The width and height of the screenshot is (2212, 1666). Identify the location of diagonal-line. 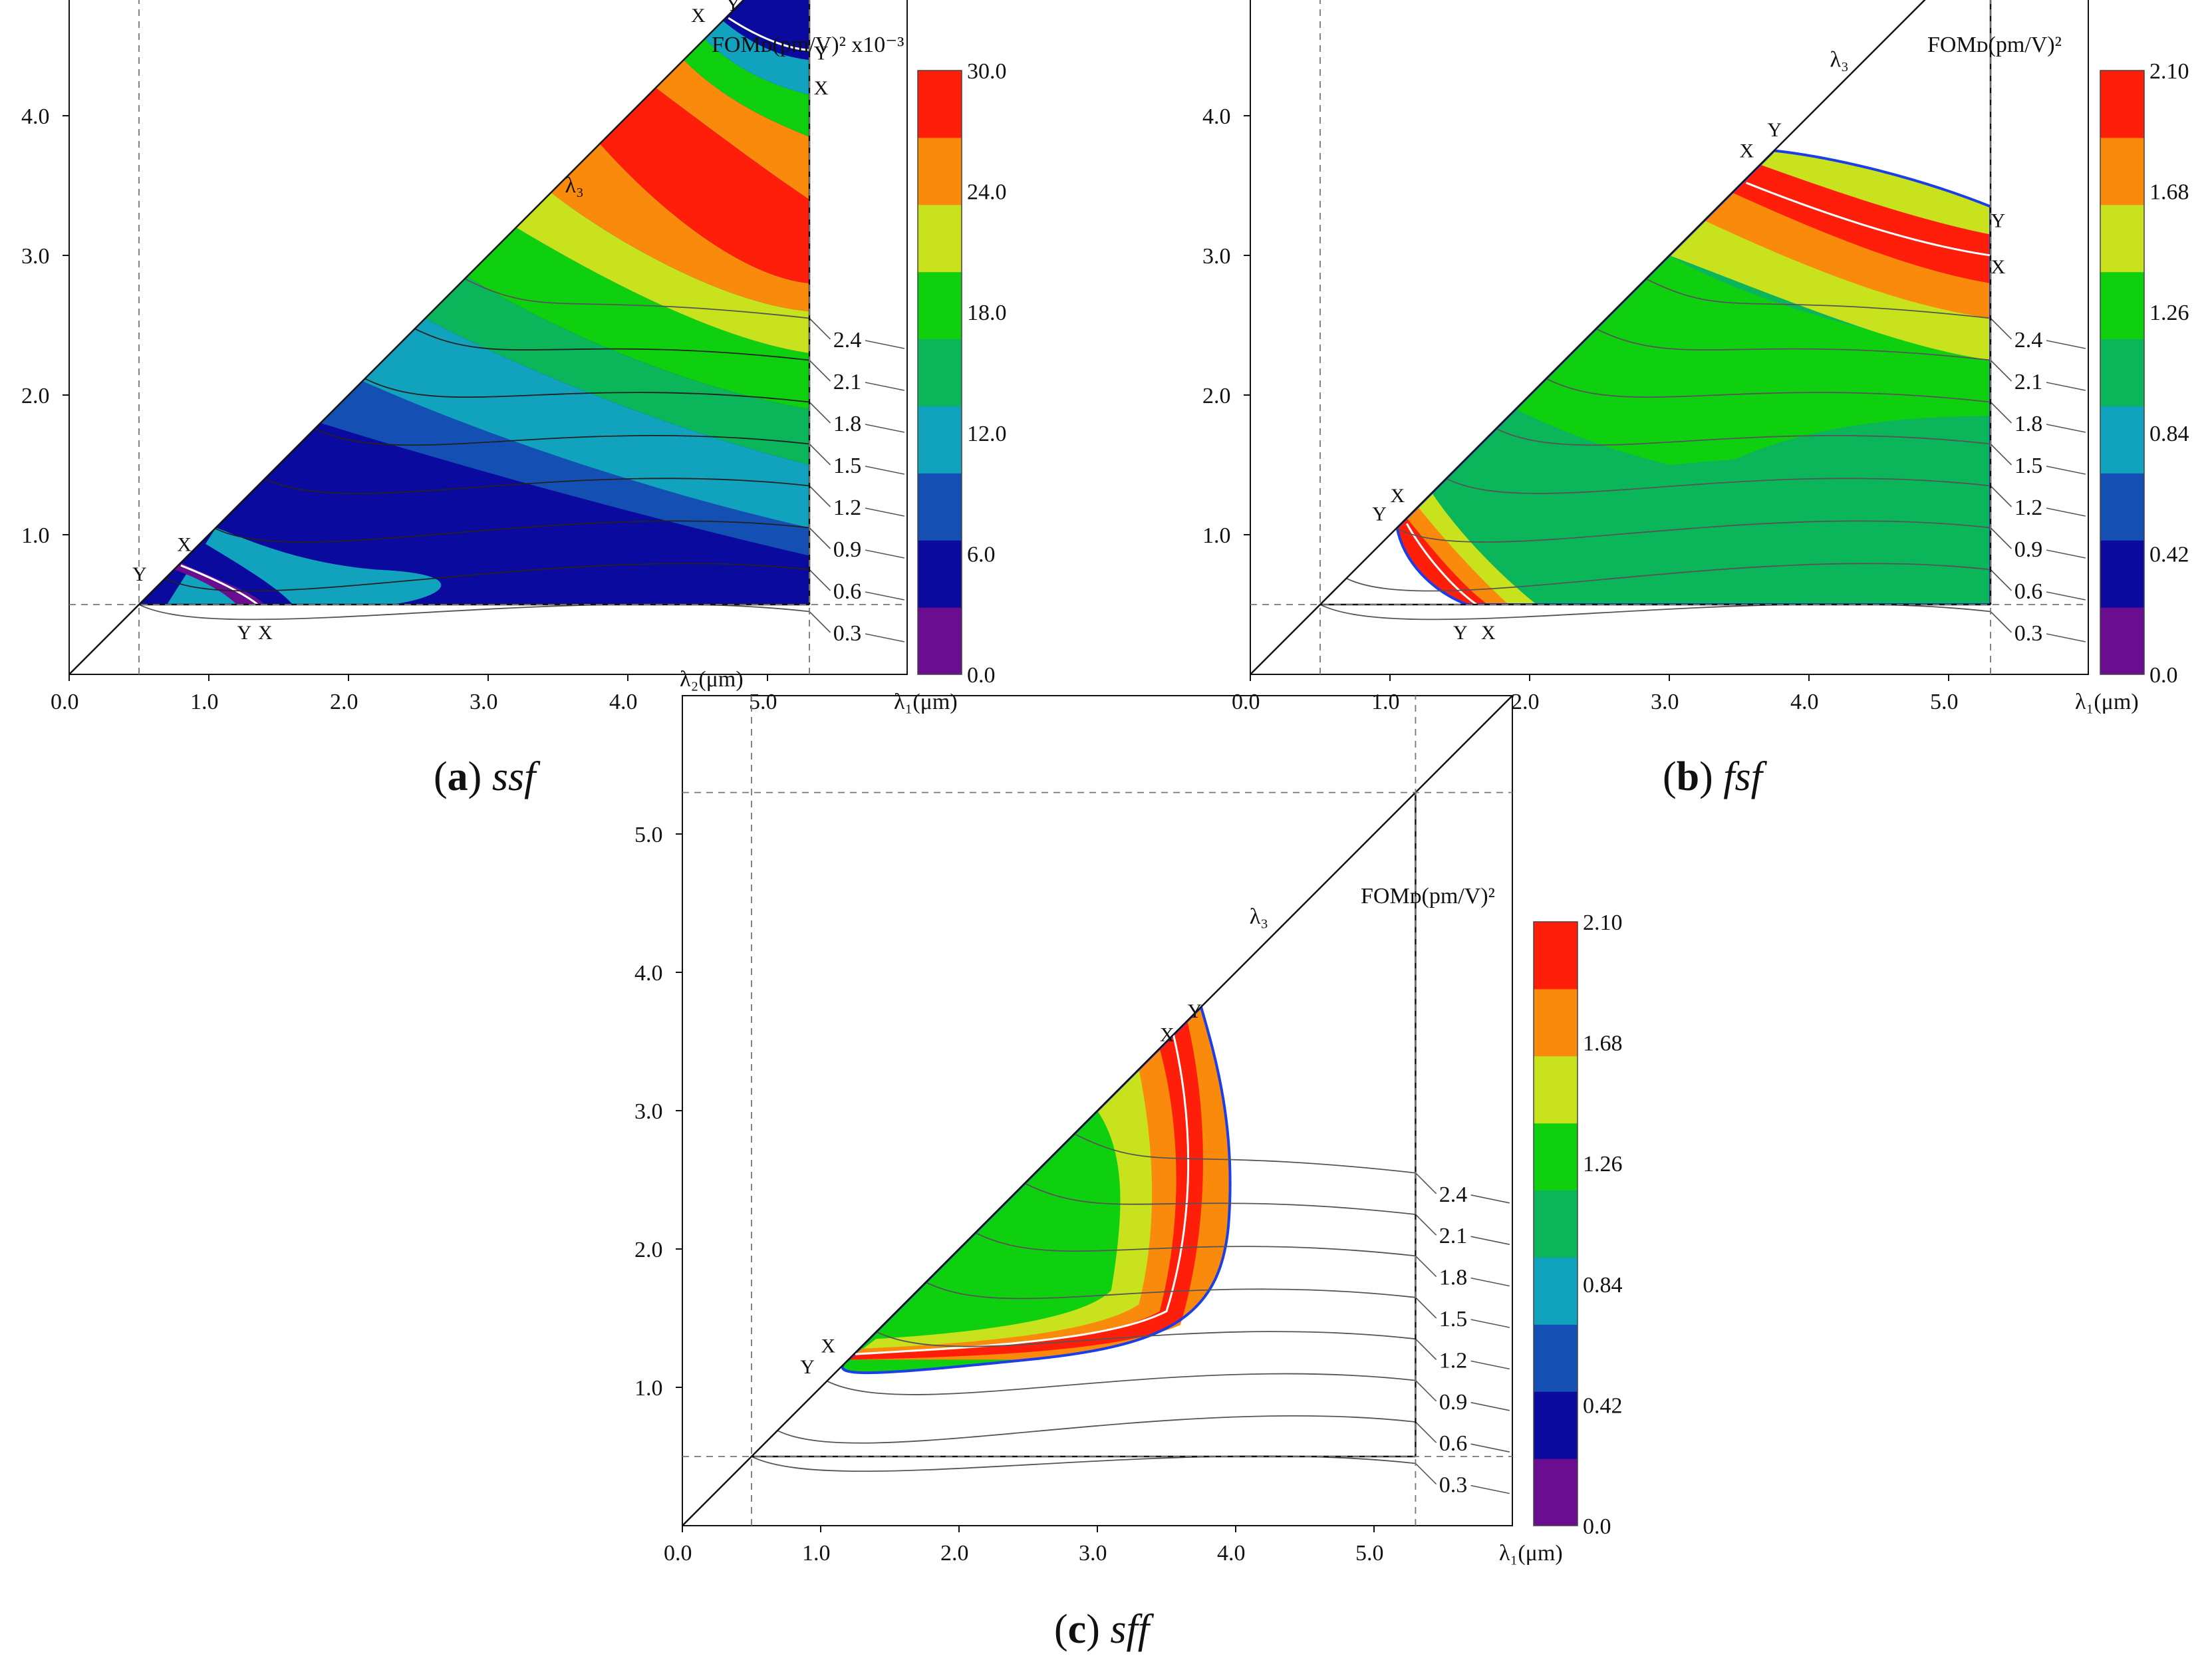
(1588, 338).